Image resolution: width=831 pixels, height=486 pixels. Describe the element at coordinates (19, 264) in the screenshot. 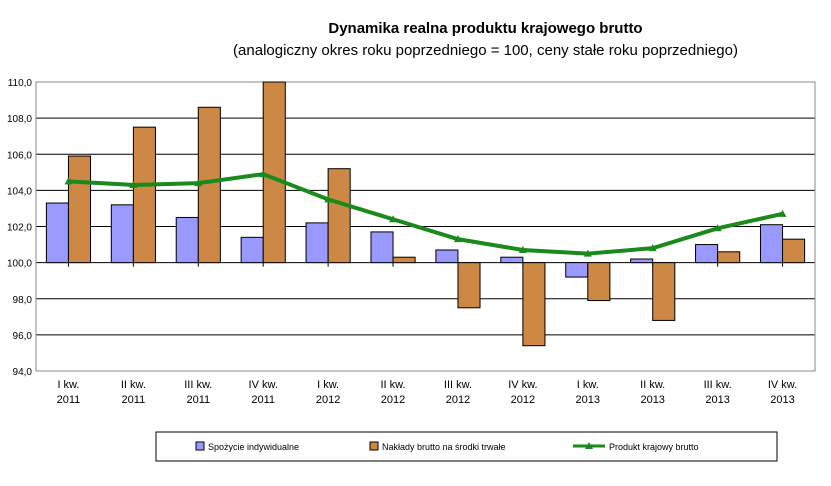

I see `y-tick-label: 100,0` at that location.